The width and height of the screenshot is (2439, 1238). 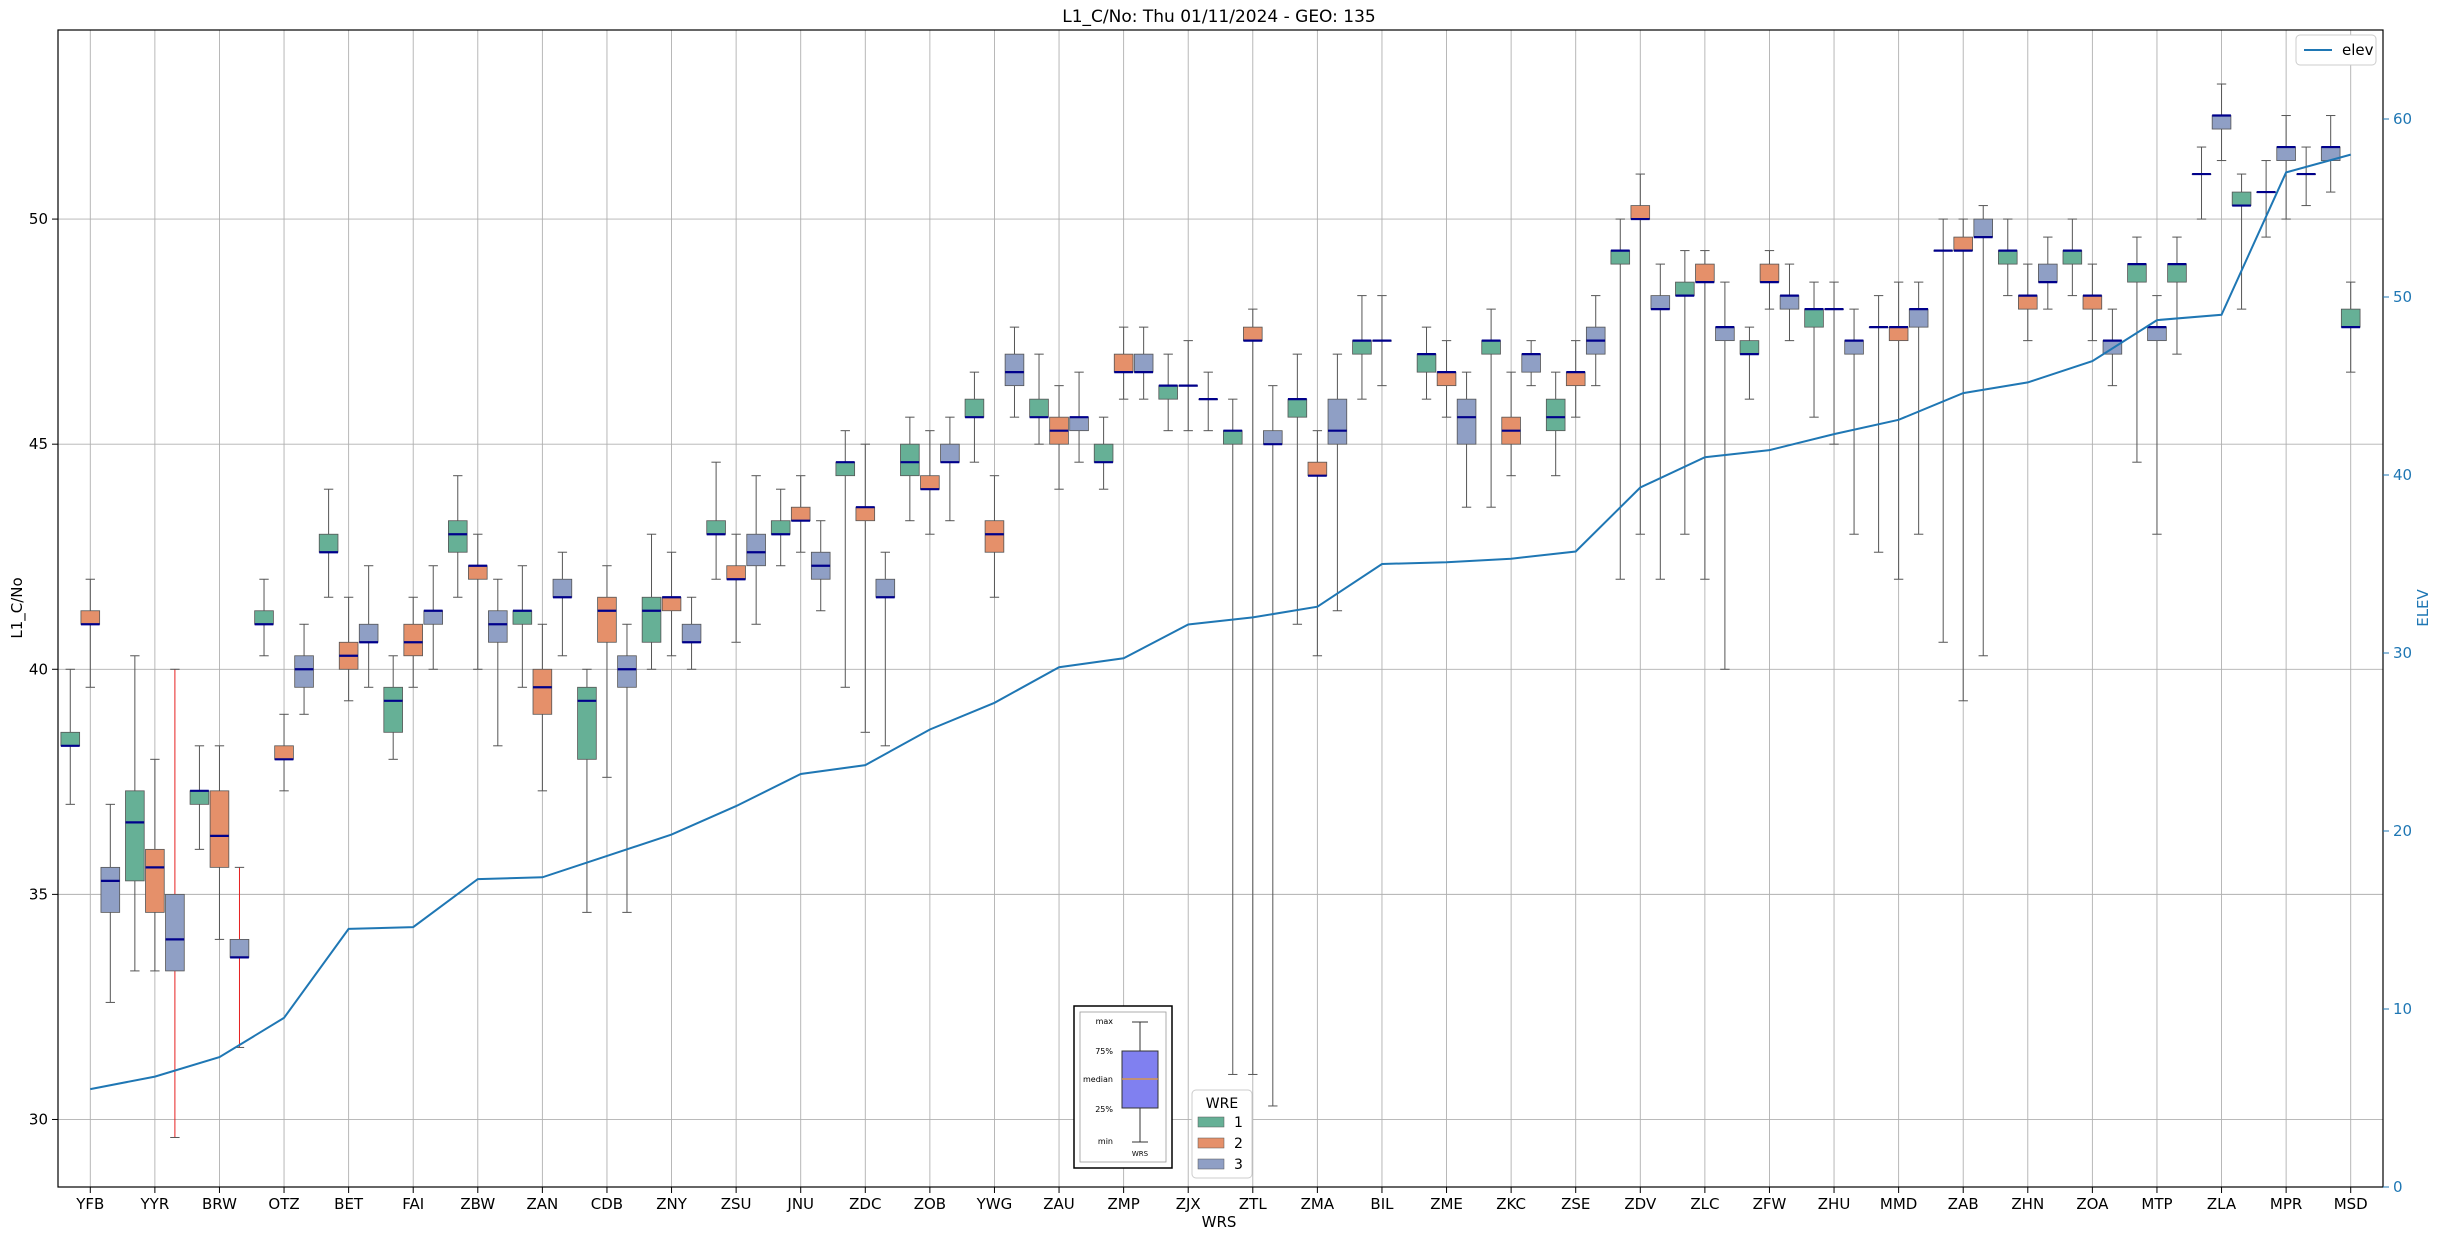 I want to click on x-tick-label: FAI, so click(x=413, y=1204).